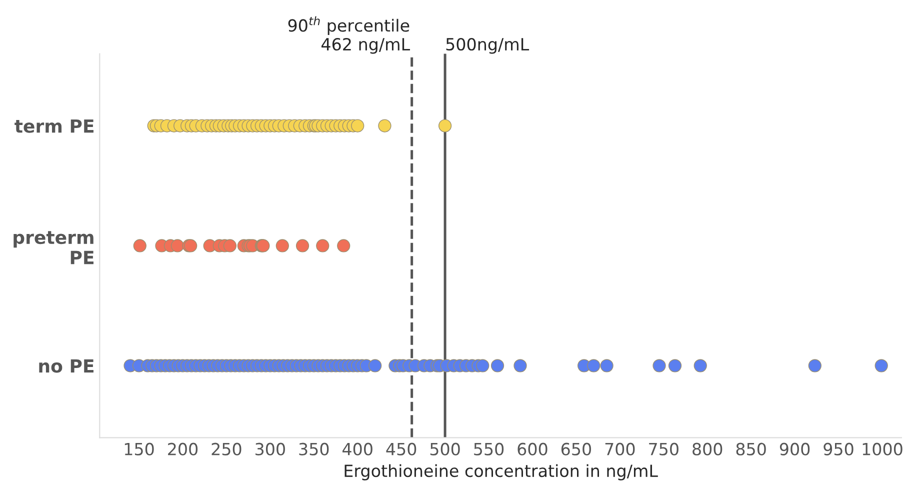 The image size is (906, 489). Describe the element at coordinates (533, 449) in the screenshot. I see `x-tick-label: 600` at that location.